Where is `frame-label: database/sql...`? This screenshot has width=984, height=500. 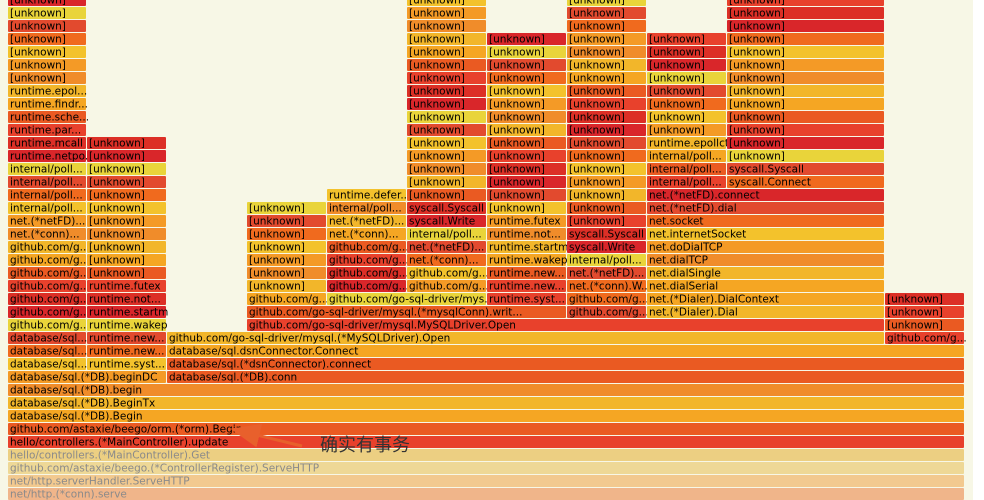
frame-label: database/sql... is located at coordinates (48, 365).